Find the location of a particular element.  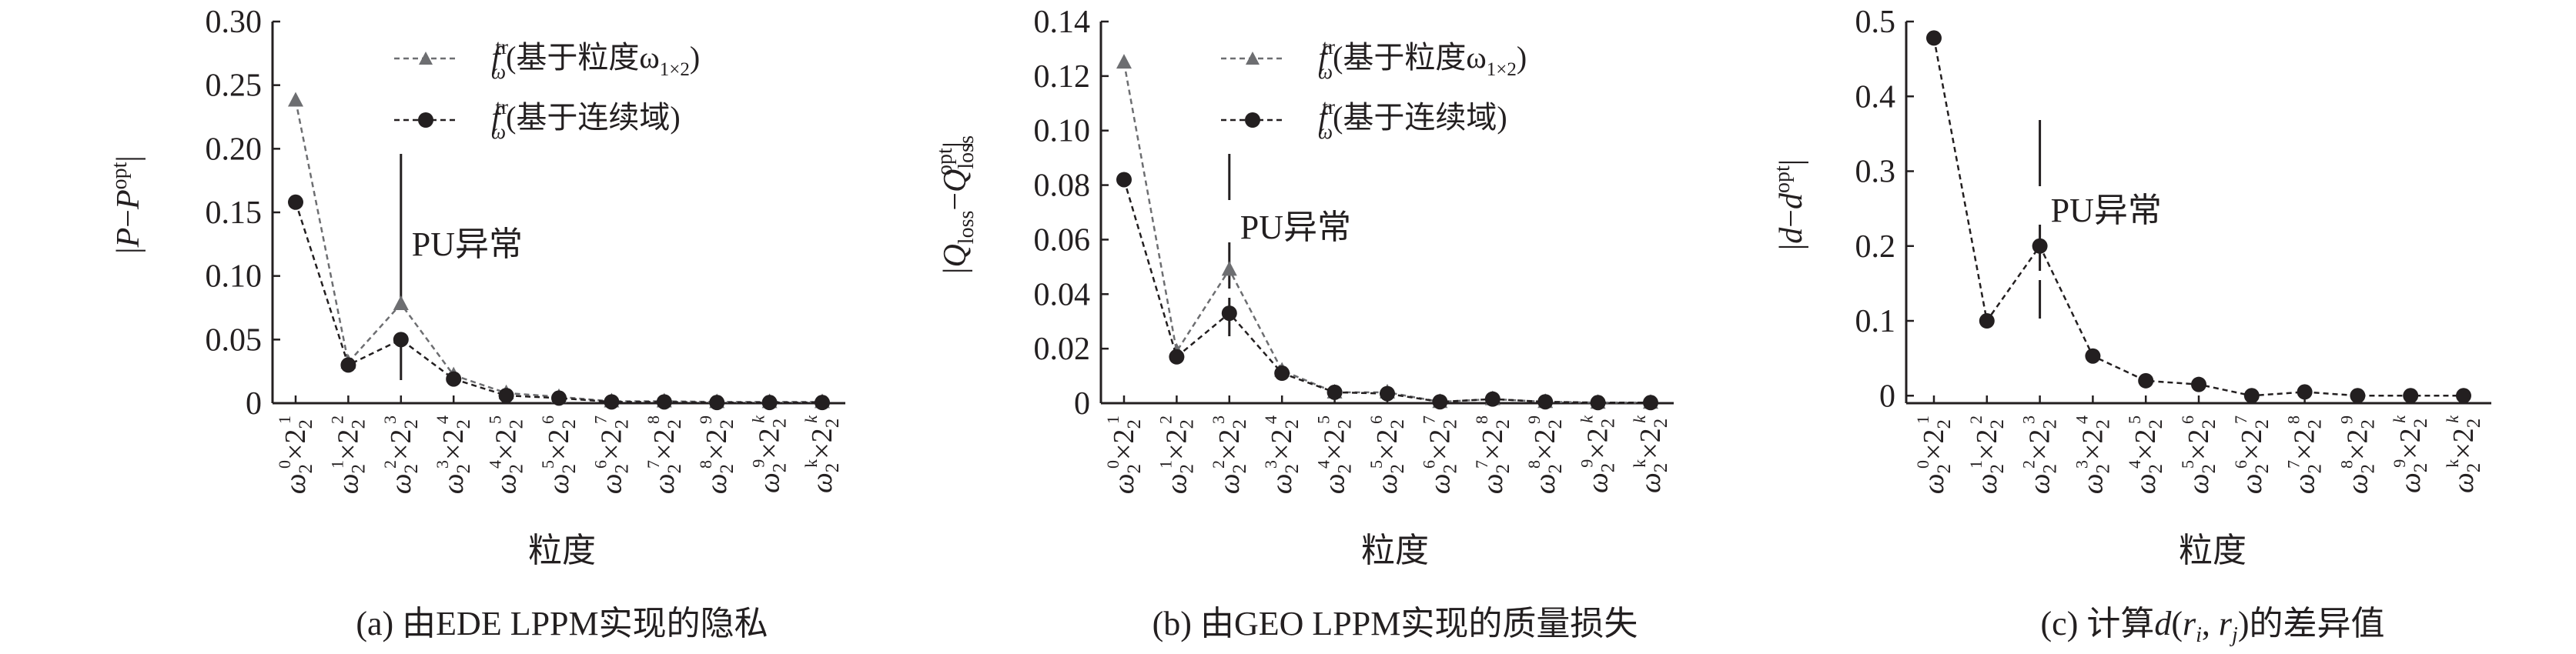

y-tick-label: 0.05 is located at coordinates (234, 340).